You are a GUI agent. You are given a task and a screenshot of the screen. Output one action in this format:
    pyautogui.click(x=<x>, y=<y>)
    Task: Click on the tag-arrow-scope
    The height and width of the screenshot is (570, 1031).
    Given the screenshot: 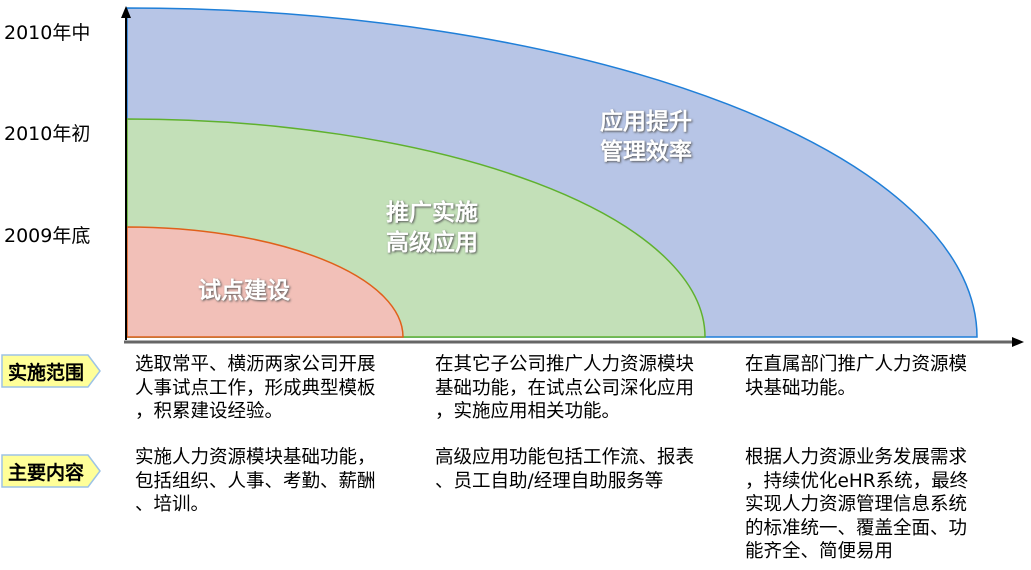 What is the action you would take?
    pyautogui.click(x=51, y=371)
    